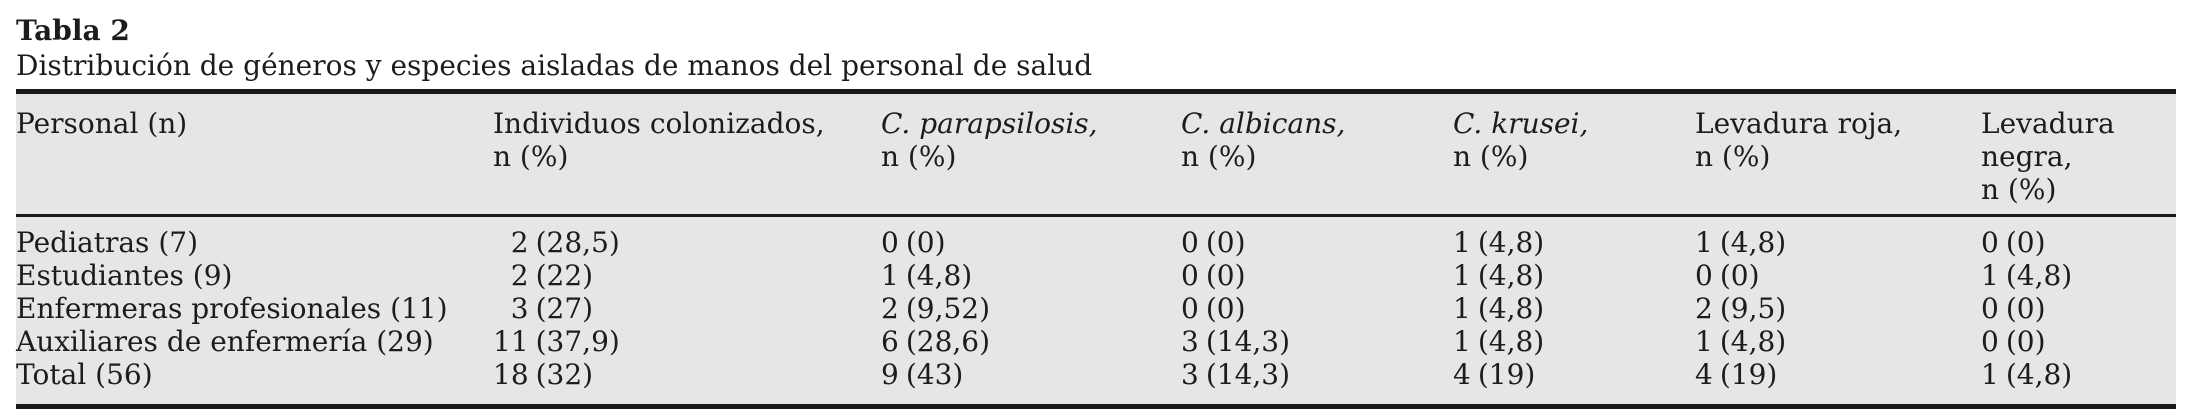 This screenshot has width=2195, height=409. Describe the element at coordinates (934, 374) in the screenshot. I see `cell-percent: (43)` at that location.